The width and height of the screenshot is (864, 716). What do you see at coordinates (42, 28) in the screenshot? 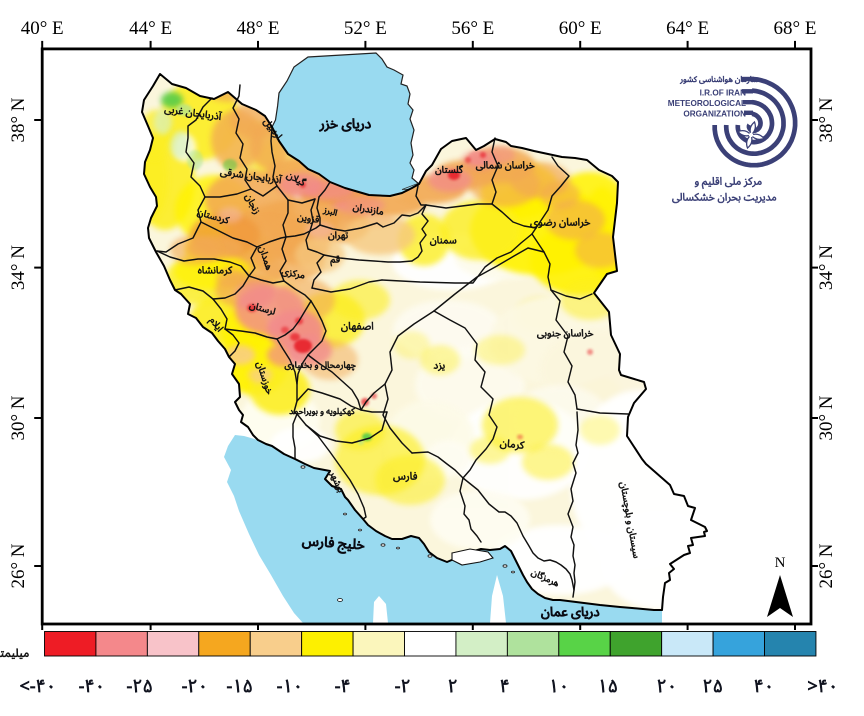
I see `svg-text: 40° E` at bounding box center [42, 28].